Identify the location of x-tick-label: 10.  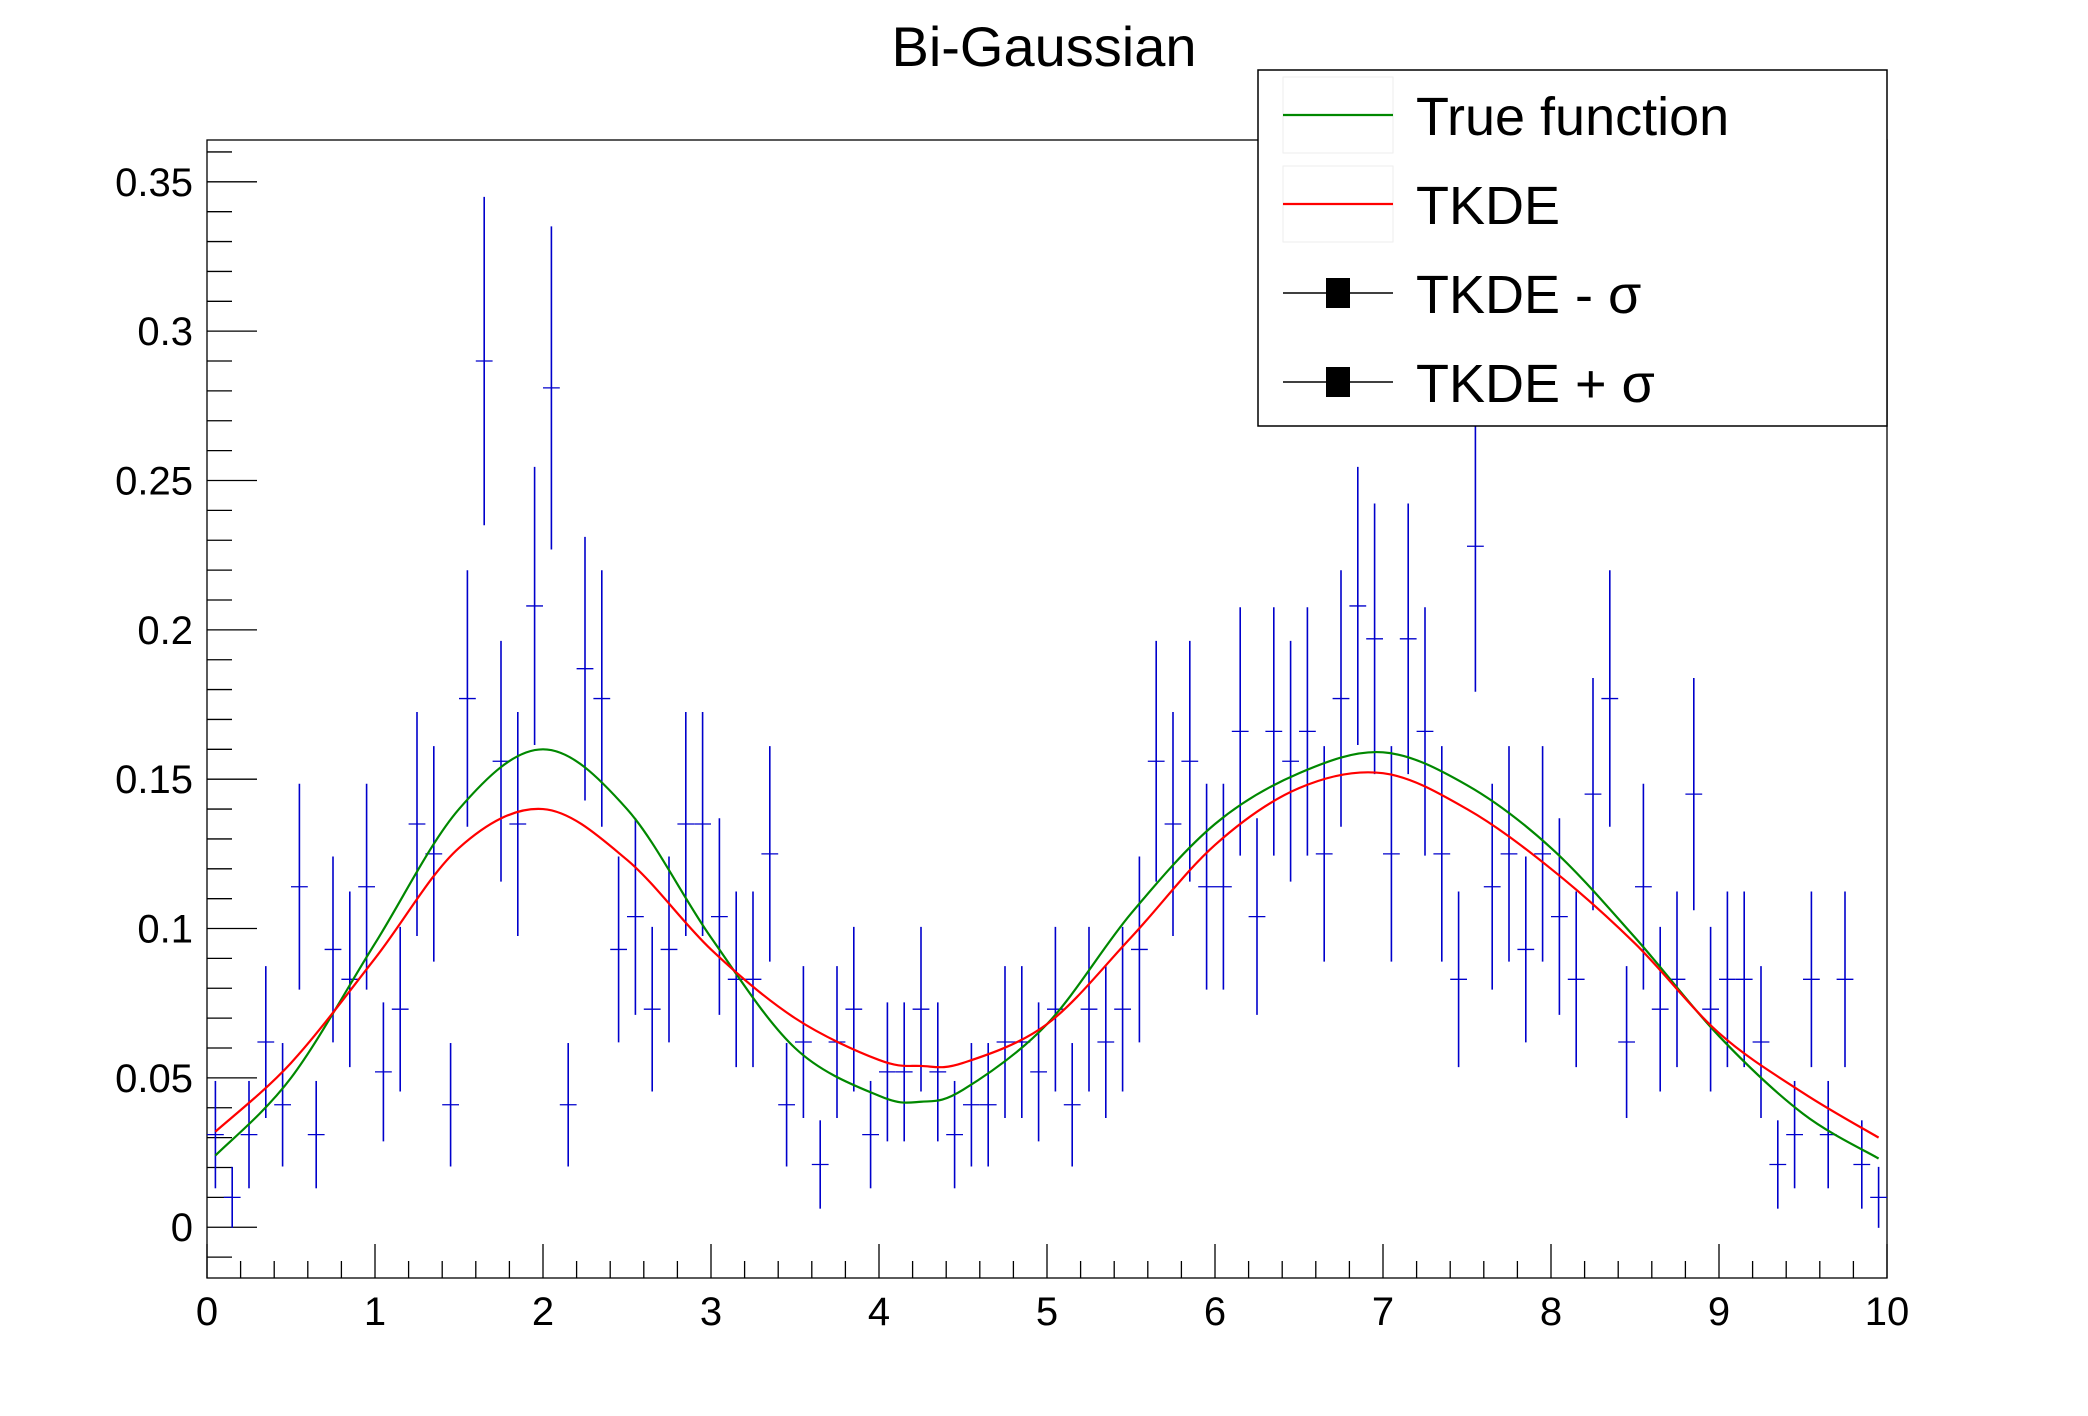
(1887, 1312).